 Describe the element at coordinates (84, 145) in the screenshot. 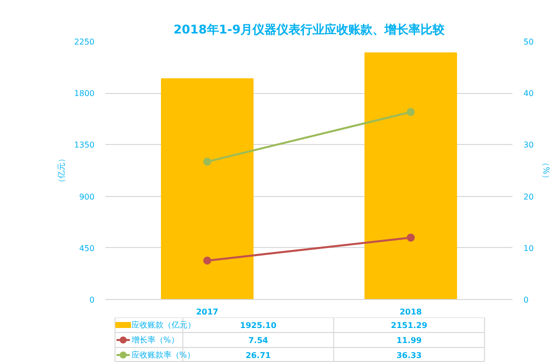

I see `y-tick-label: 1350` at that location.